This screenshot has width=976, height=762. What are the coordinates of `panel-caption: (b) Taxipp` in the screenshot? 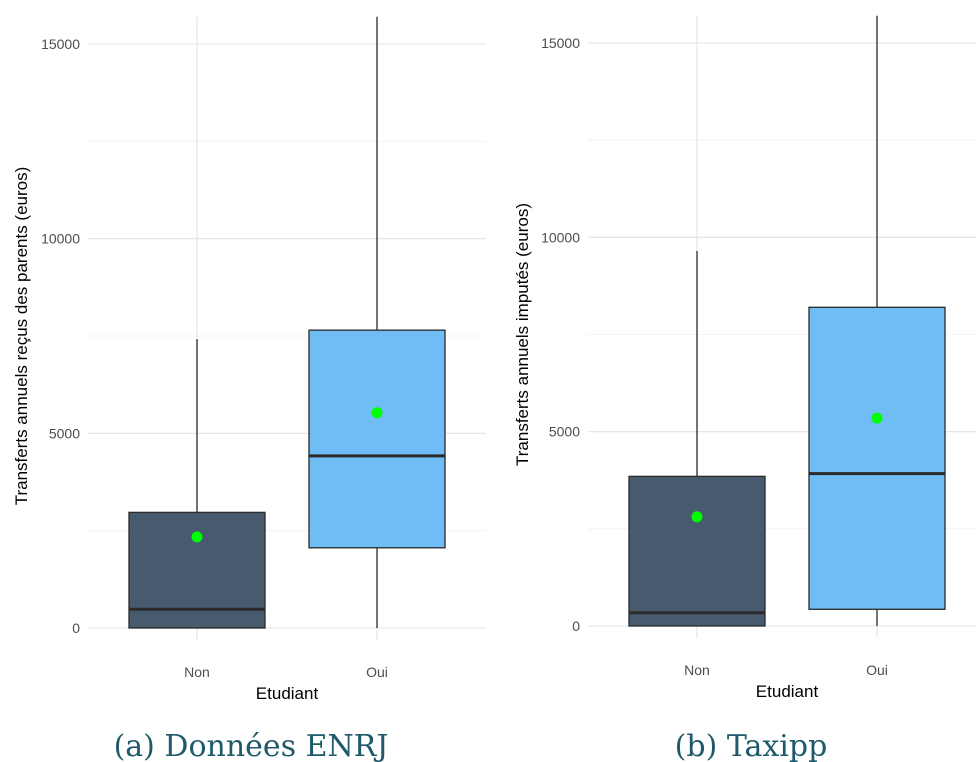 It's located at (751, 745).